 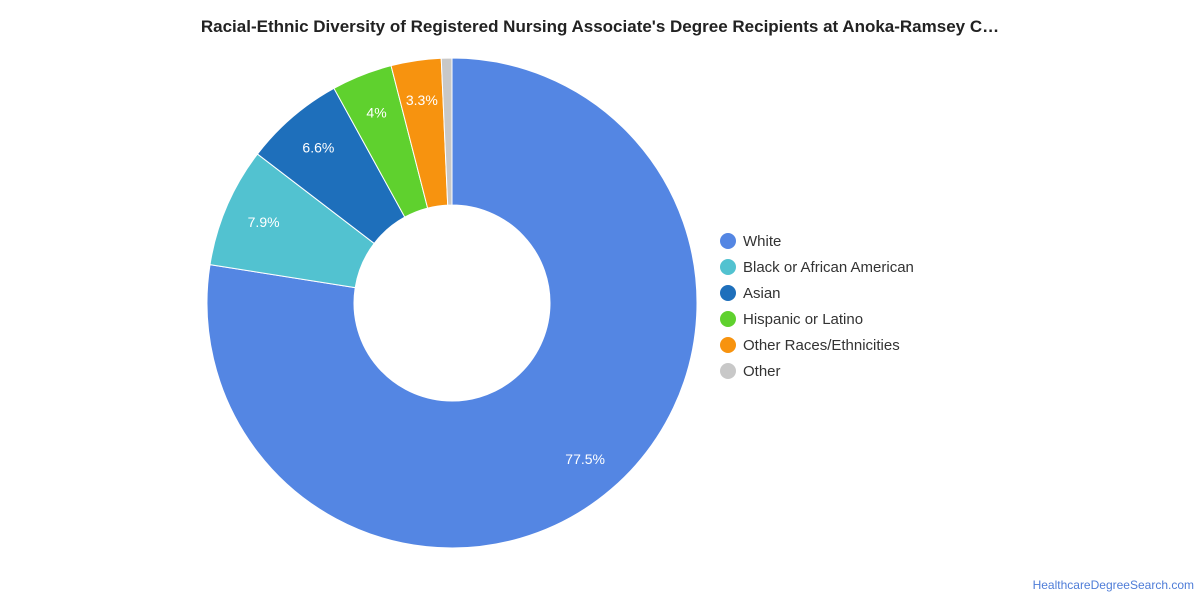 I want to click on slice-label-hispanic-or-latino: 4%, so click(x=376, y=112).